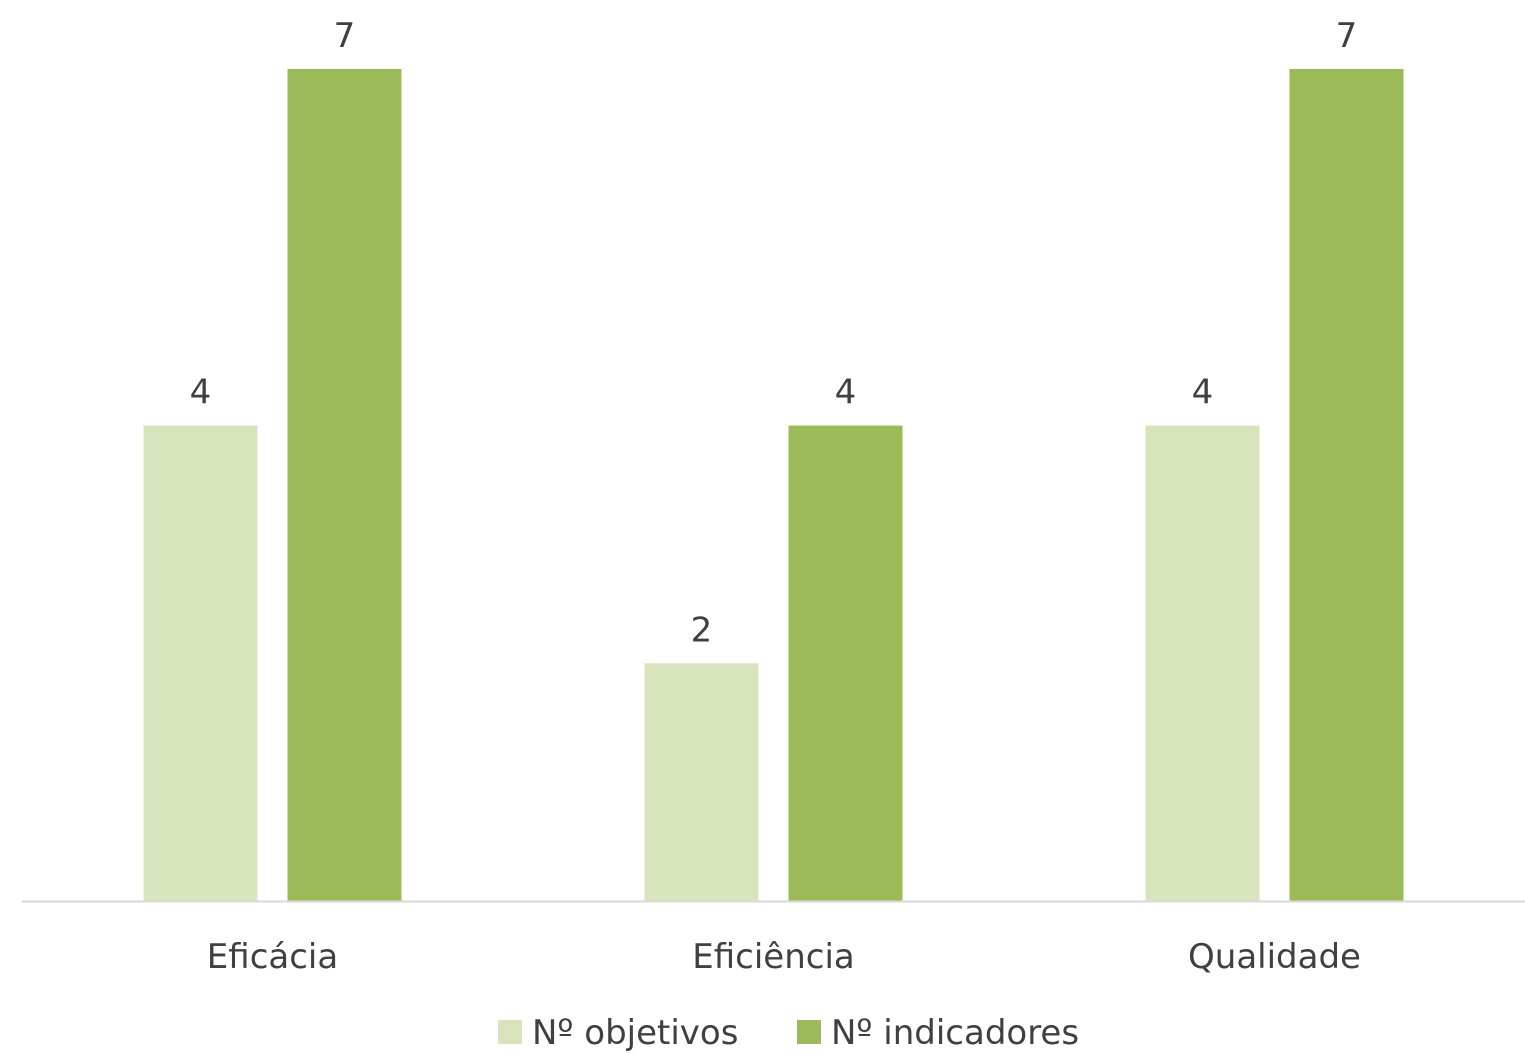 The height and width of the screenshot is (1053, 1525). Describe the element at coordinates (272, 957) in the screenshot. I see `category-label-0: Eficácia` at that location.